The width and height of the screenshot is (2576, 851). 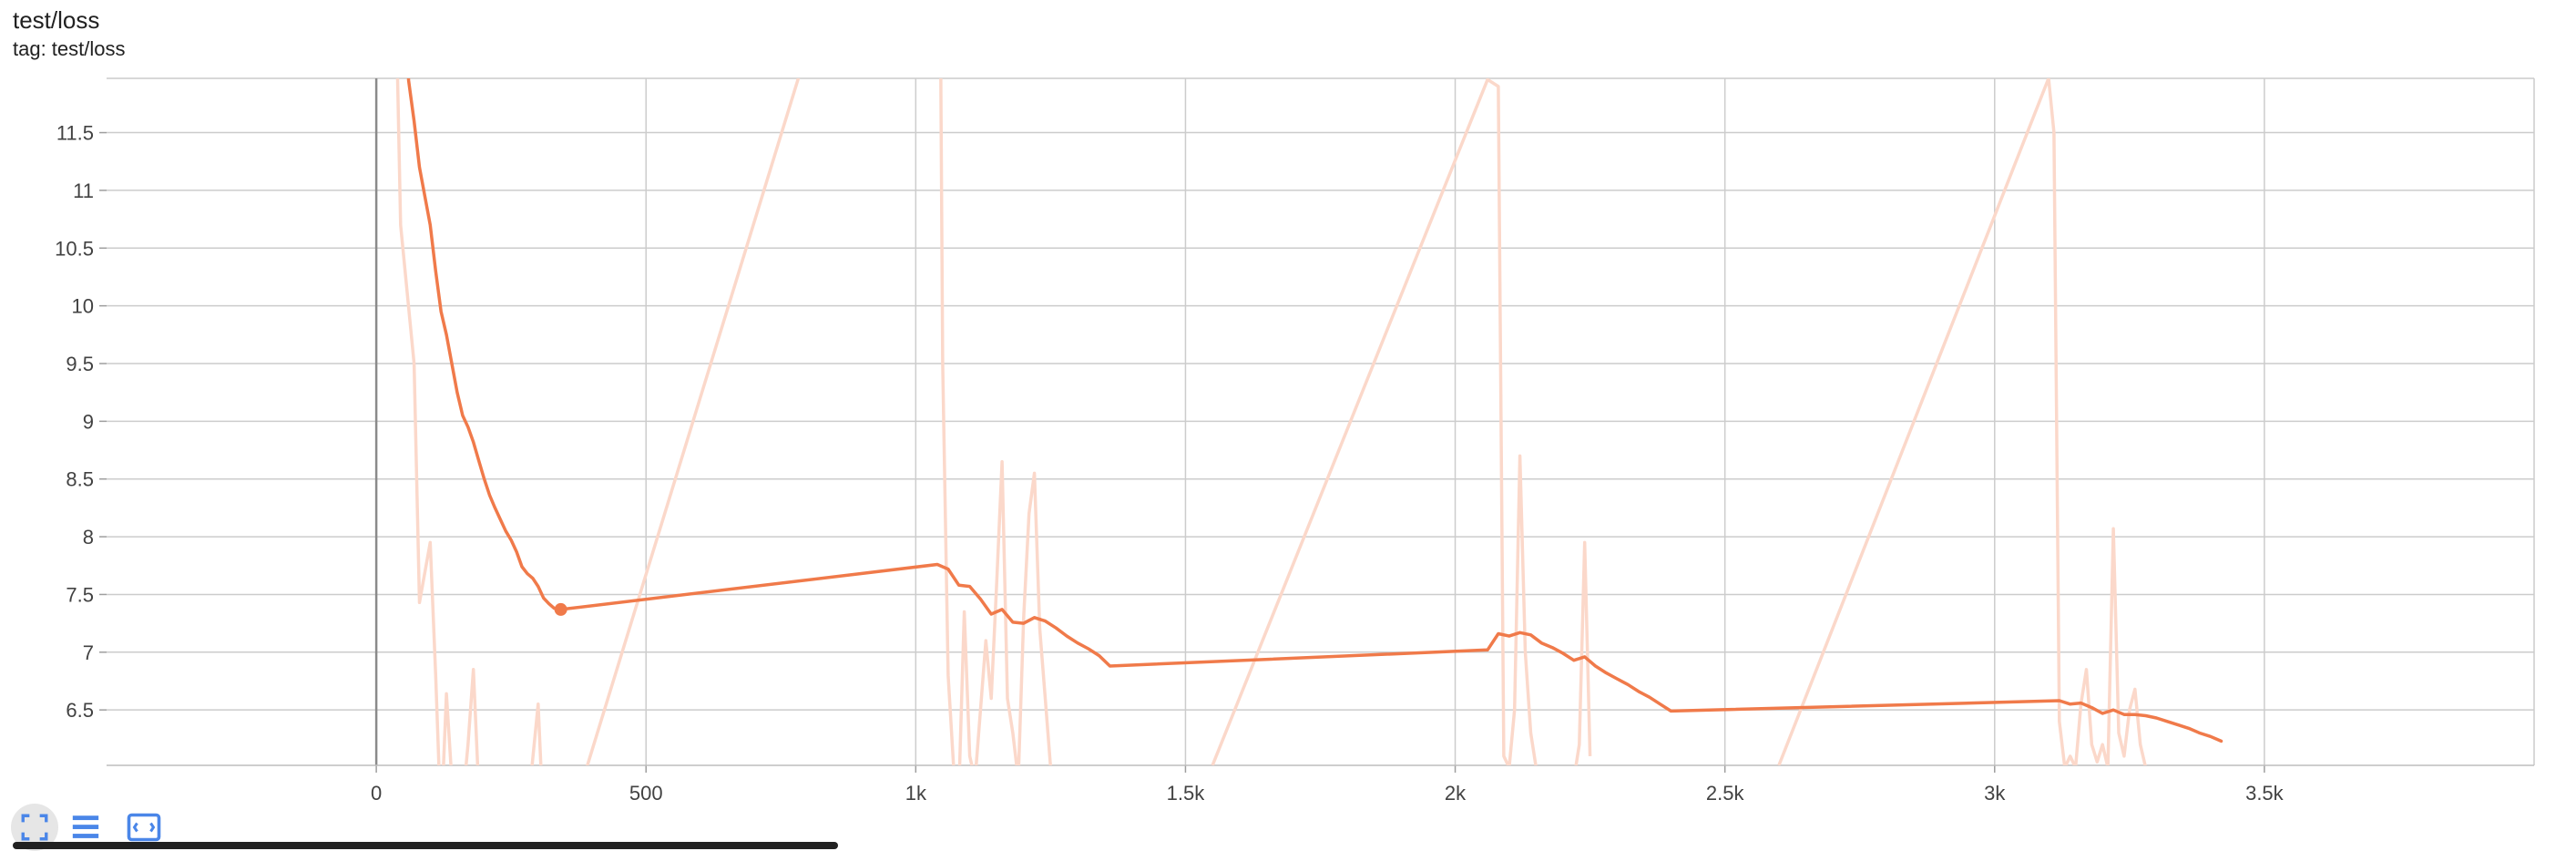 I want to click on chart-toolbar, so click(x=423, y=826).